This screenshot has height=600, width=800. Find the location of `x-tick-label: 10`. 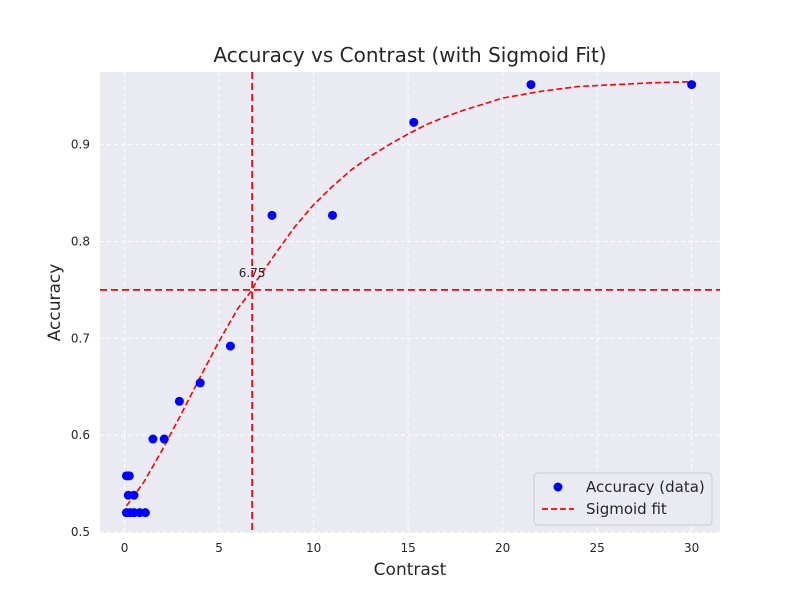

x-tick-label: 10 is located at coordinates (313, 548).